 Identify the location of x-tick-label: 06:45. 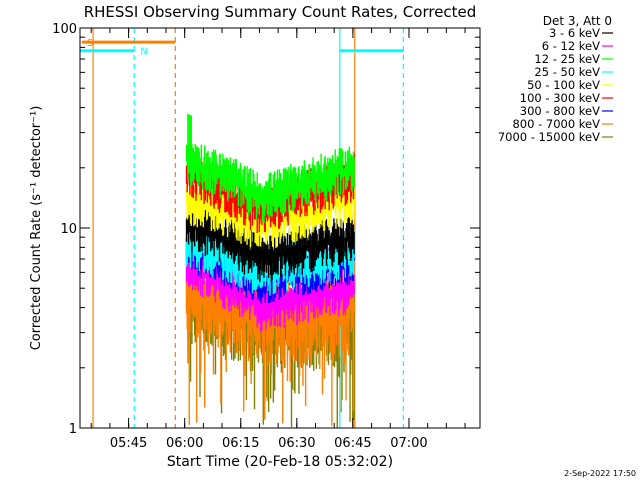
(352, 443).